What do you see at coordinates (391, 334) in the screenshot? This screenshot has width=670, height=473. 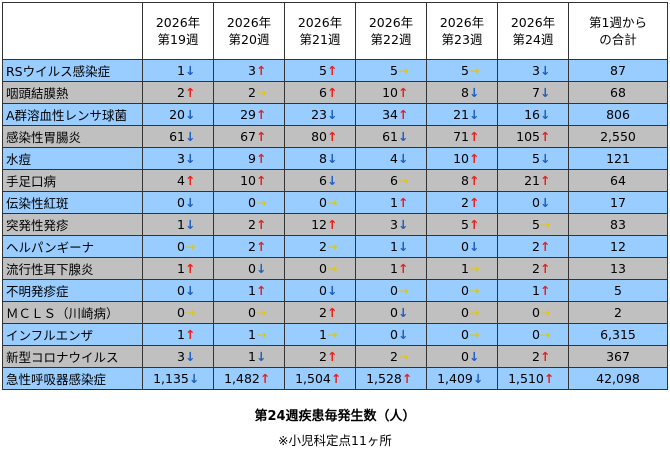 I see `weekly-count: 0↓` at bounding box center [391, 334].